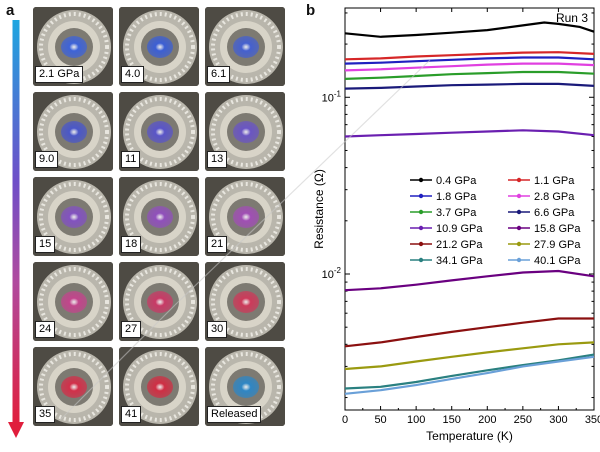 The image size is (600, 452). What do you see at coordinates (131, 414) in the screenshot?
I see `pressure-label: 41` at bounding box center [131, 414].